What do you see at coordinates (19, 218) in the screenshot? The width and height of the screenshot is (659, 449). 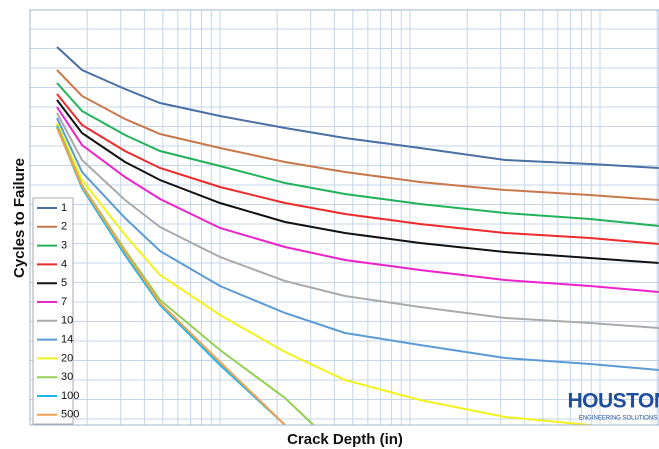 I see `y-axis-label: Cycles to Failure` at bounding box center [19, 218].